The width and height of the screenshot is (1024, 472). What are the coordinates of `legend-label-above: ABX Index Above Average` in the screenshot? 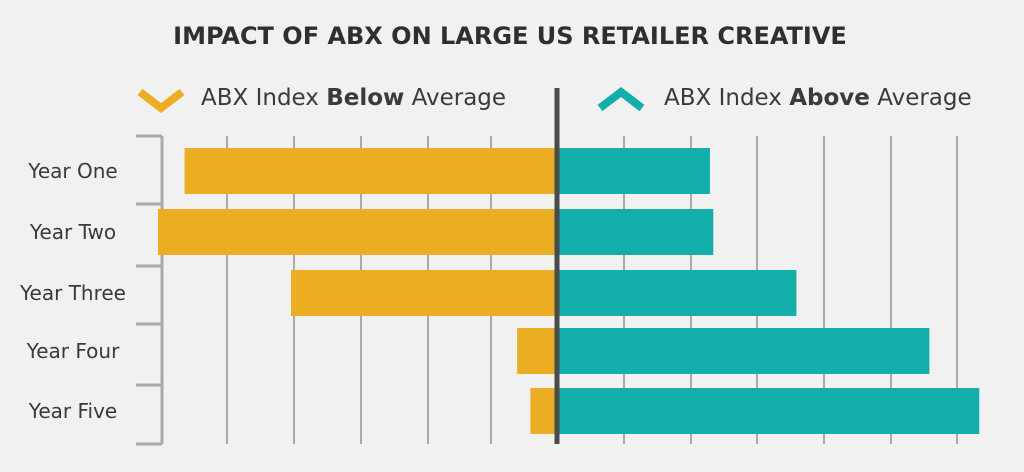 It's located at (818, 98).